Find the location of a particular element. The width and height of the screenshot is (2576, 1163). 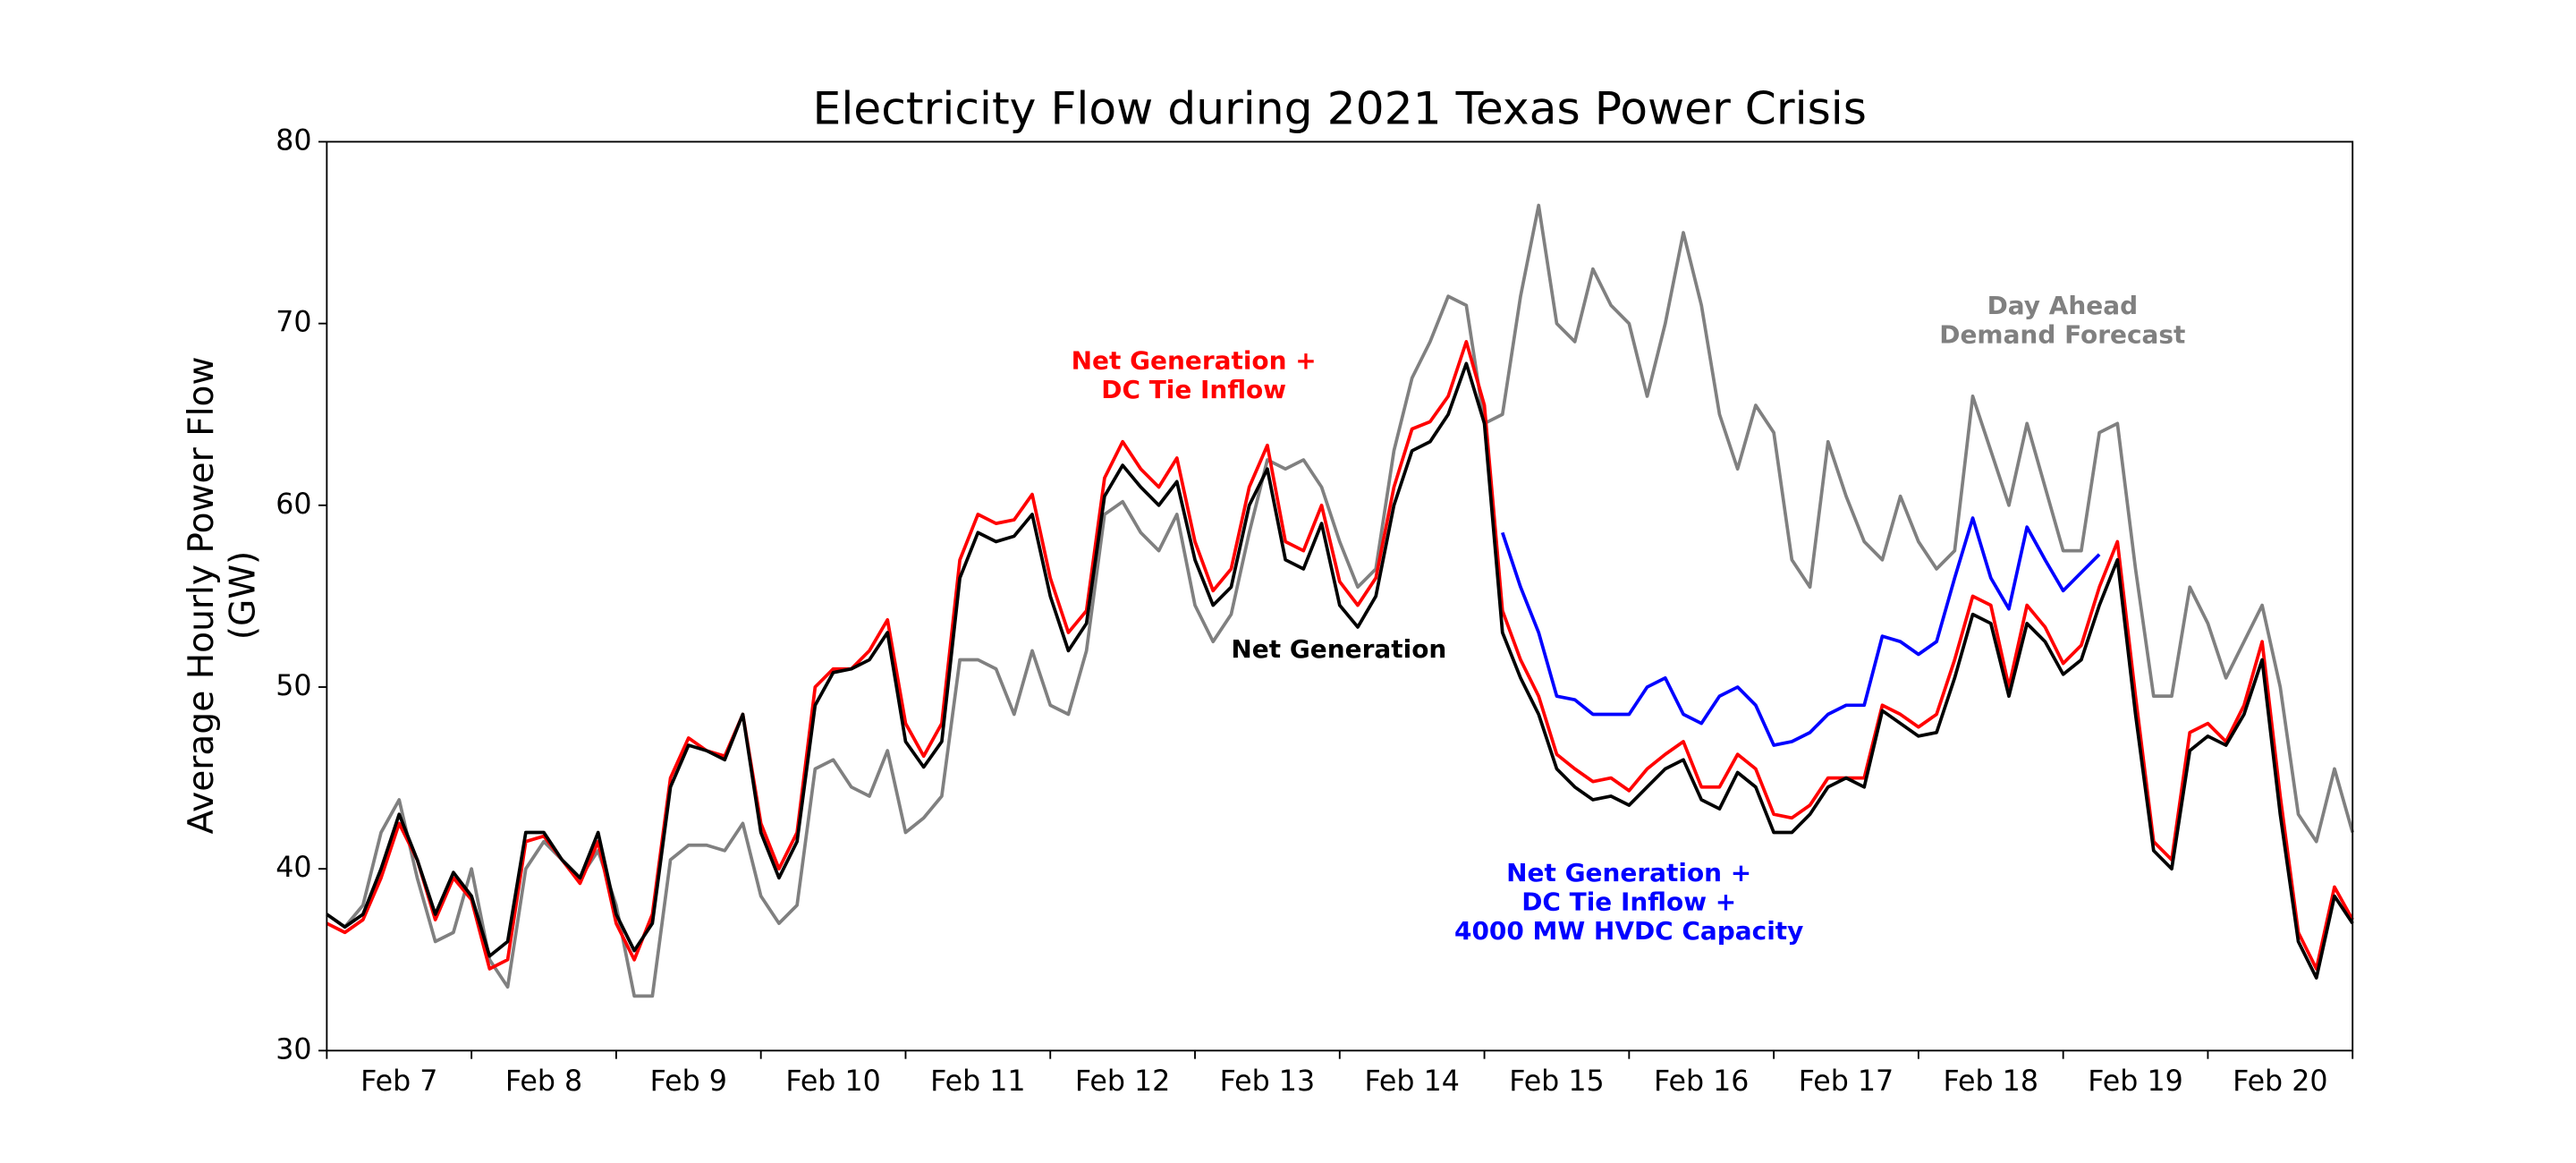

x-tick-label: Feb 15 is located at coordinates (1556, 1081).